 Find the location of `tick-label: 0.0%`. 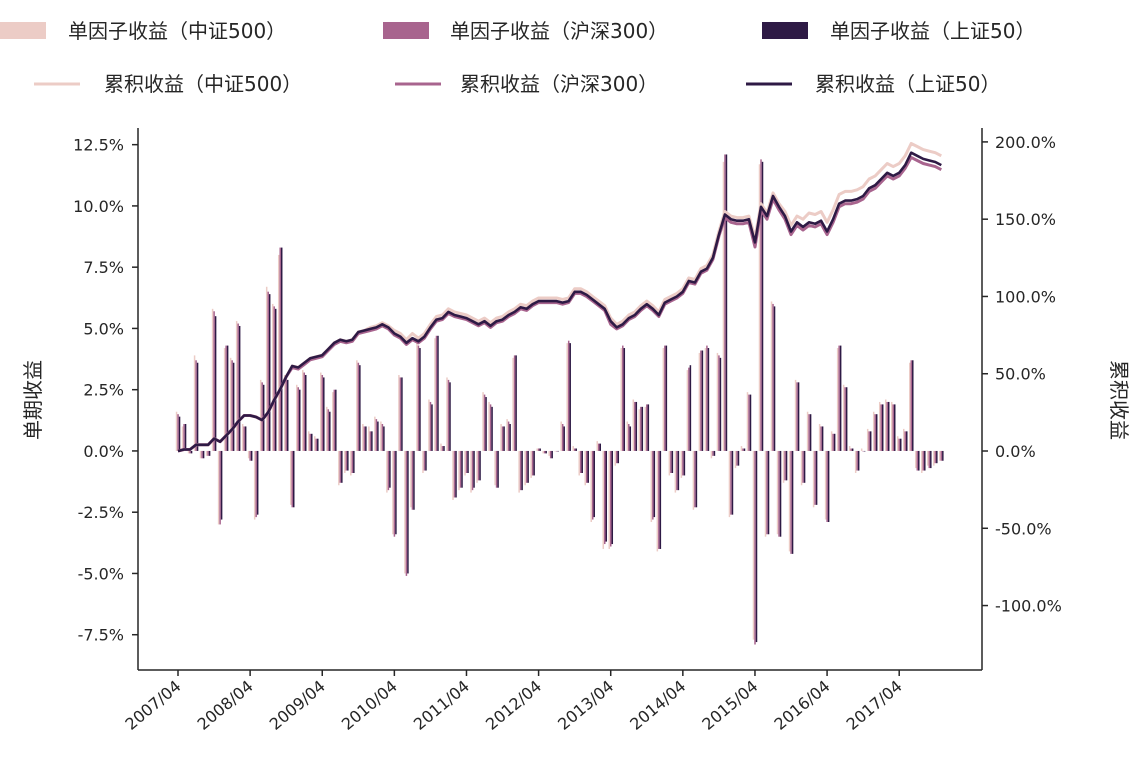

tick-label: 0.0% is located at coordinates (1015, 451).